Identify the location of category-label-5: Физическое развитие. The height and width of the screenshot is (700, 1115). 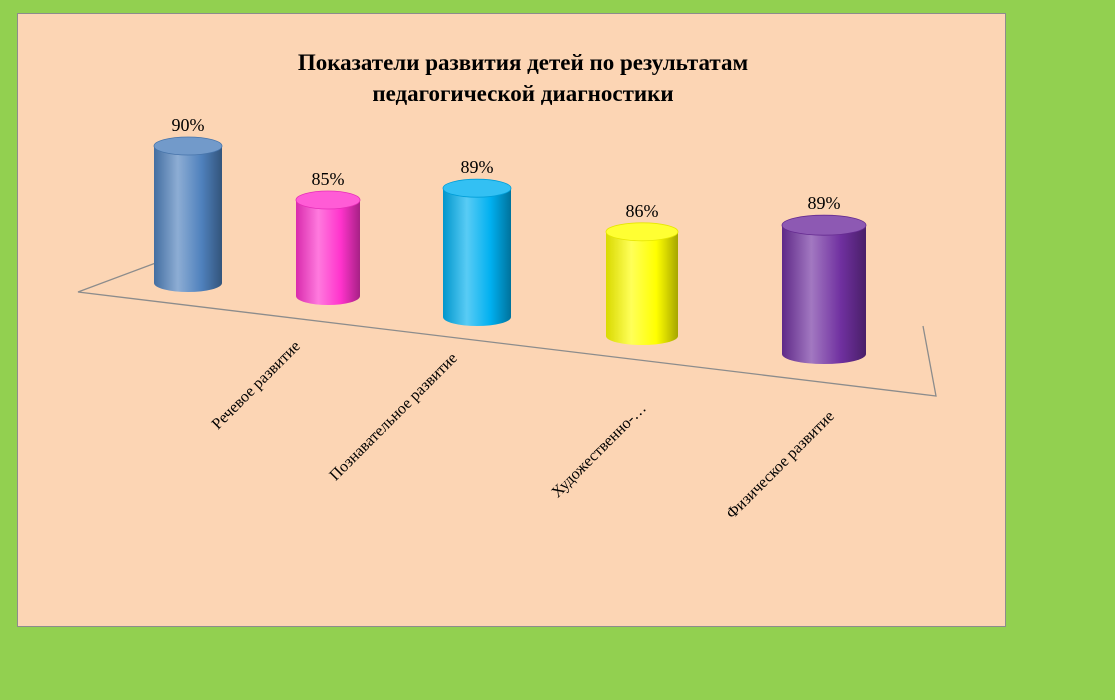
(780, 465).